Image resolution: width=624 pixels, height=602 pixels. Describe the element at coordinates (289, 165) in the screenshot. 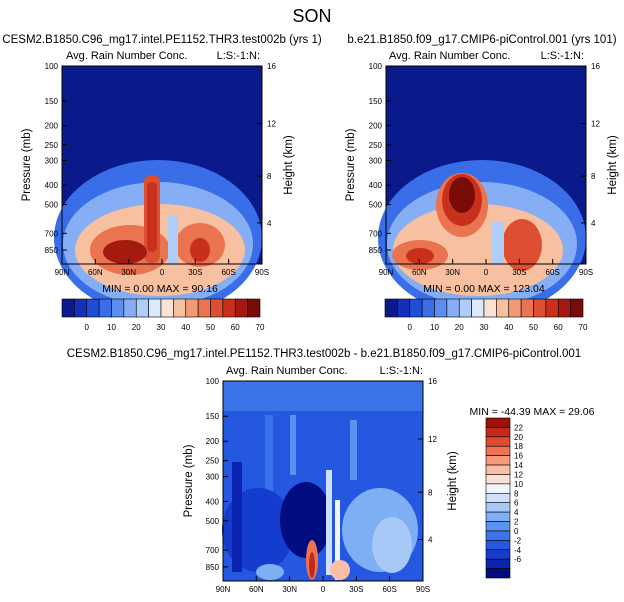

I see `y2-axis-label: Height (km)` at that location.